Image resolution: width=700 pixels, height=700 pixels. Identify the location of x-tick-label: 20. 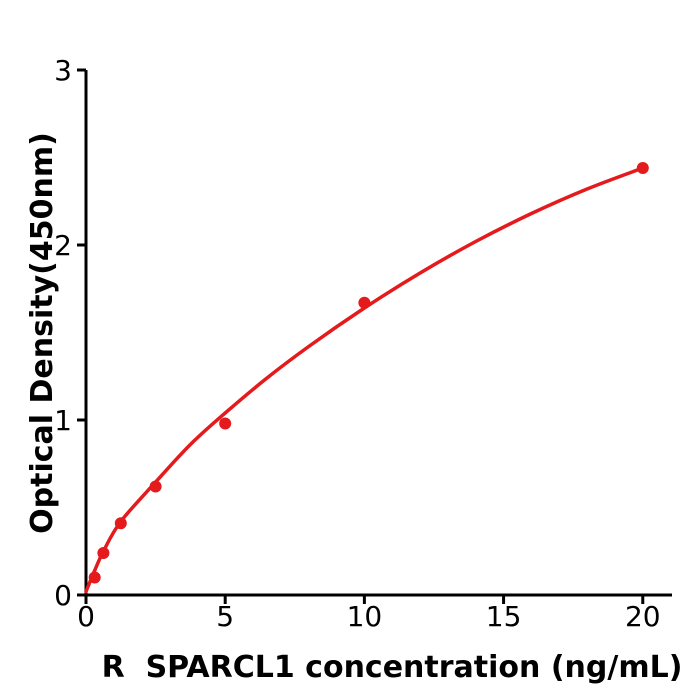
(643, 616).